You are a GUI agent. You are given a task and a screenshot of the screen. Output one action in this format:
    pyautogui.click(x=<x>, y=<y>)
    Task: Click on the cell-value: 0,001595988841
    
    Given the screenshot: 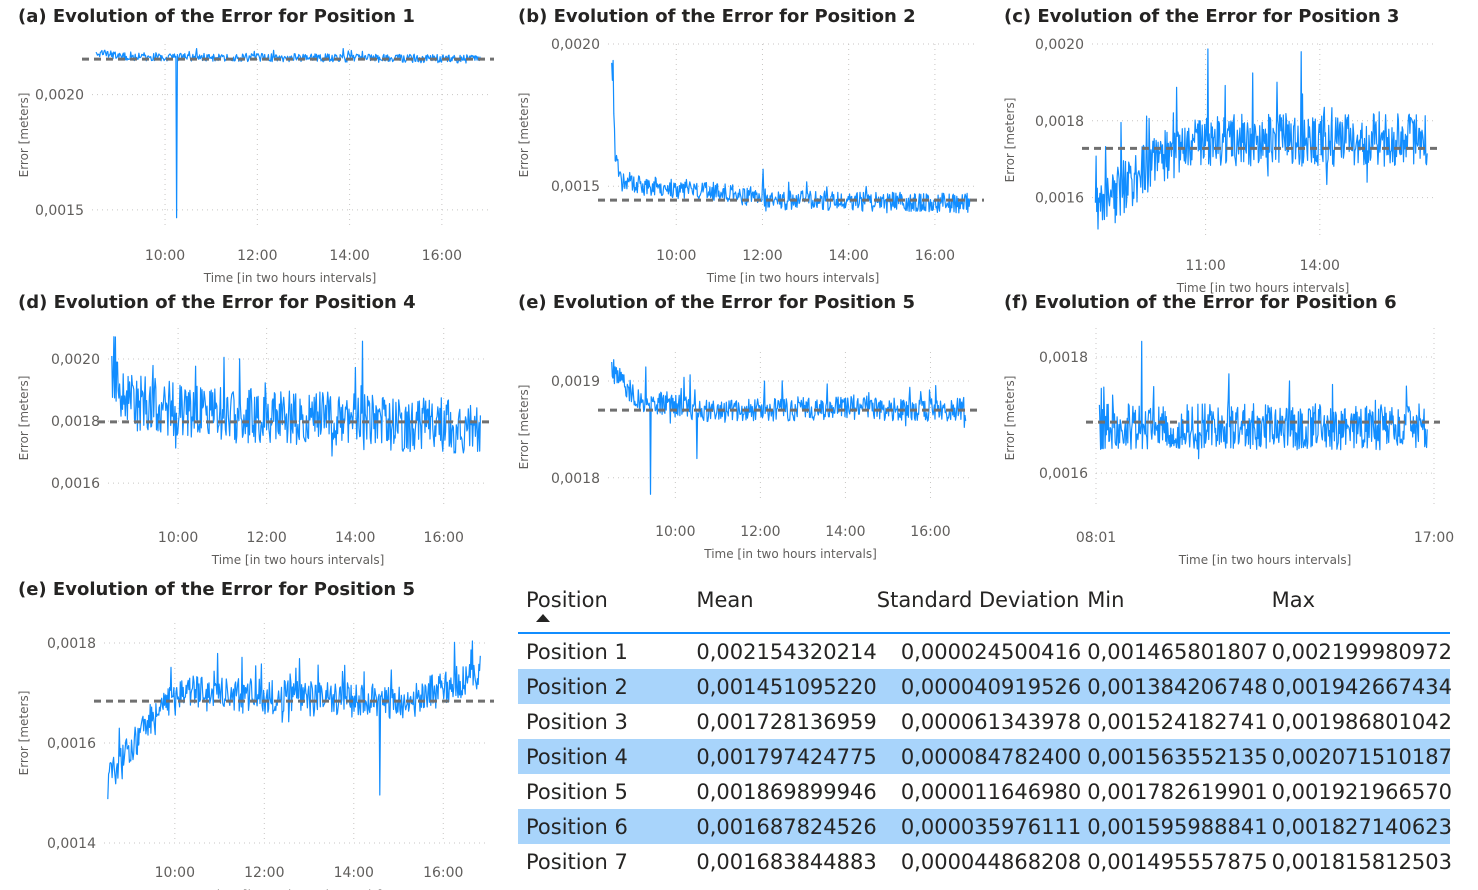 What is the action you would take?
    pyautogui.click(x=1179, y=826)
    